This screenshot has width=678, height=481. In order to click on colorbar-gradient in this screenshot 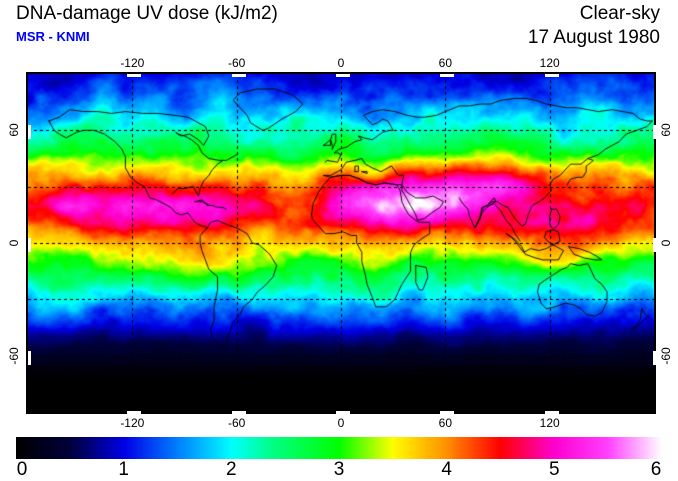, I will do `click(339, 448)`.